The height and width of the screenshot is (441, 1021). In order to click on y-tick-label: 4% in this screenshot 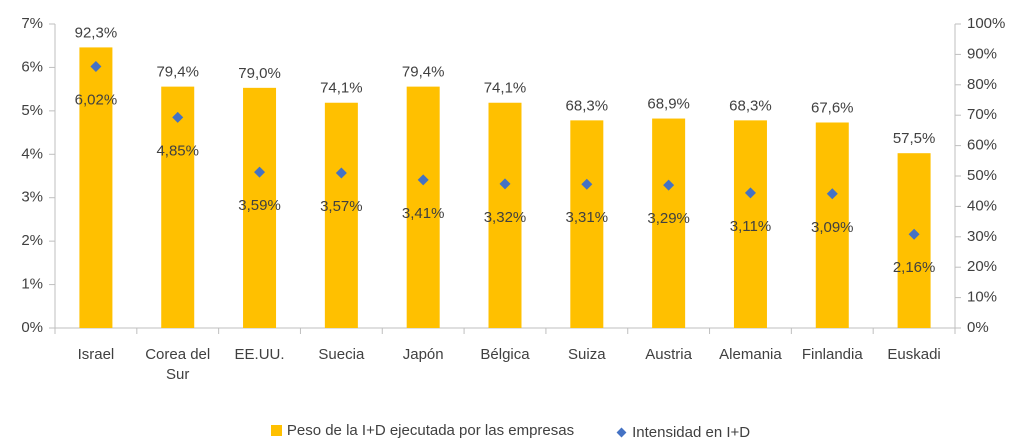, I will do `click(32, 153)`.